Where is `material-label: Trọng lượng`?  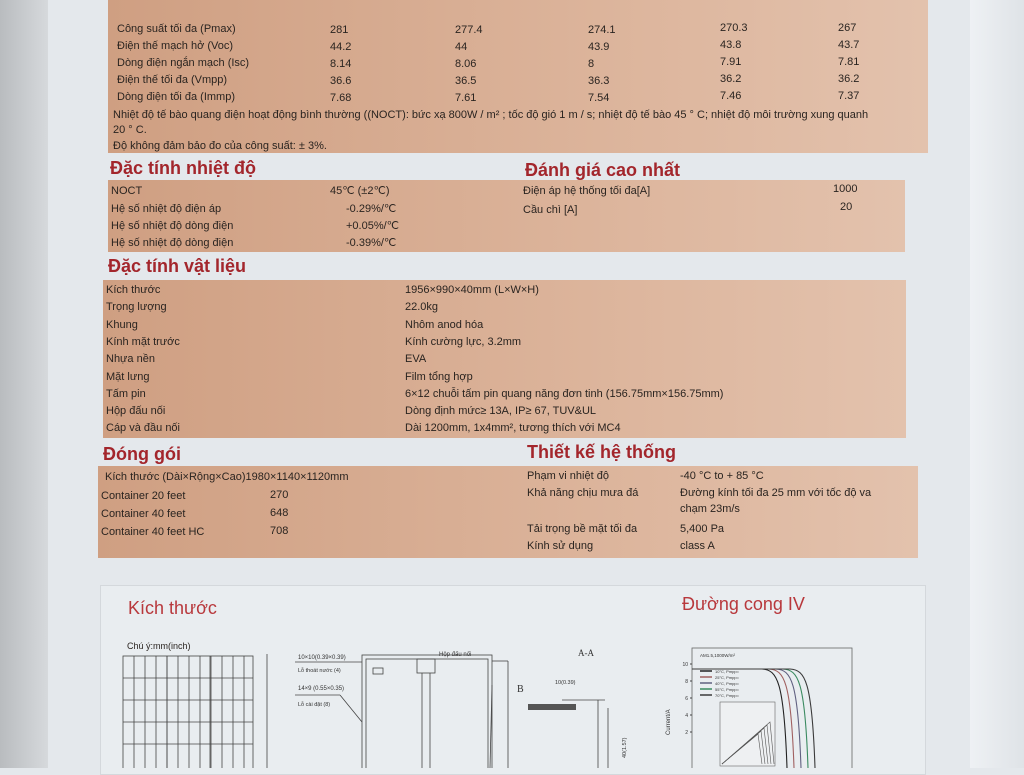
material-label: Trọng lượng is located at coordinates (136, 307).